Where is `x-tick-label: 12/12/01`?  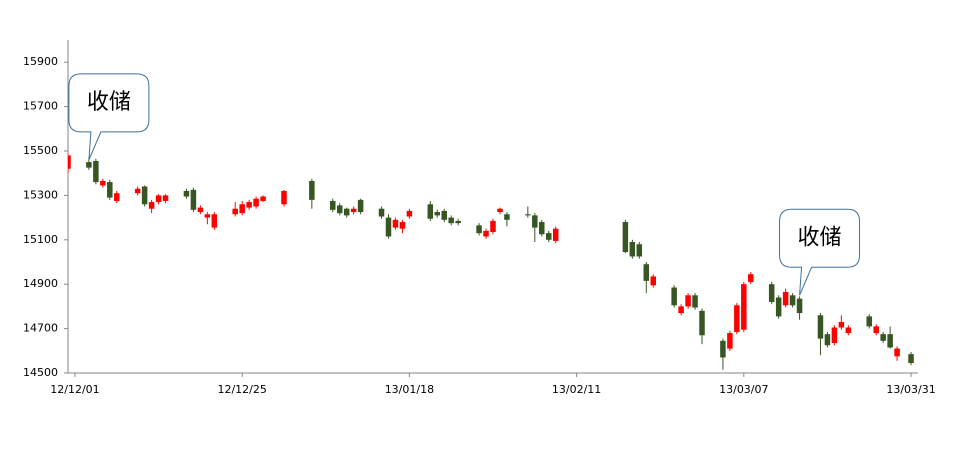
x-tick-label: 12/12/01 is located at coordinates (74, 389).